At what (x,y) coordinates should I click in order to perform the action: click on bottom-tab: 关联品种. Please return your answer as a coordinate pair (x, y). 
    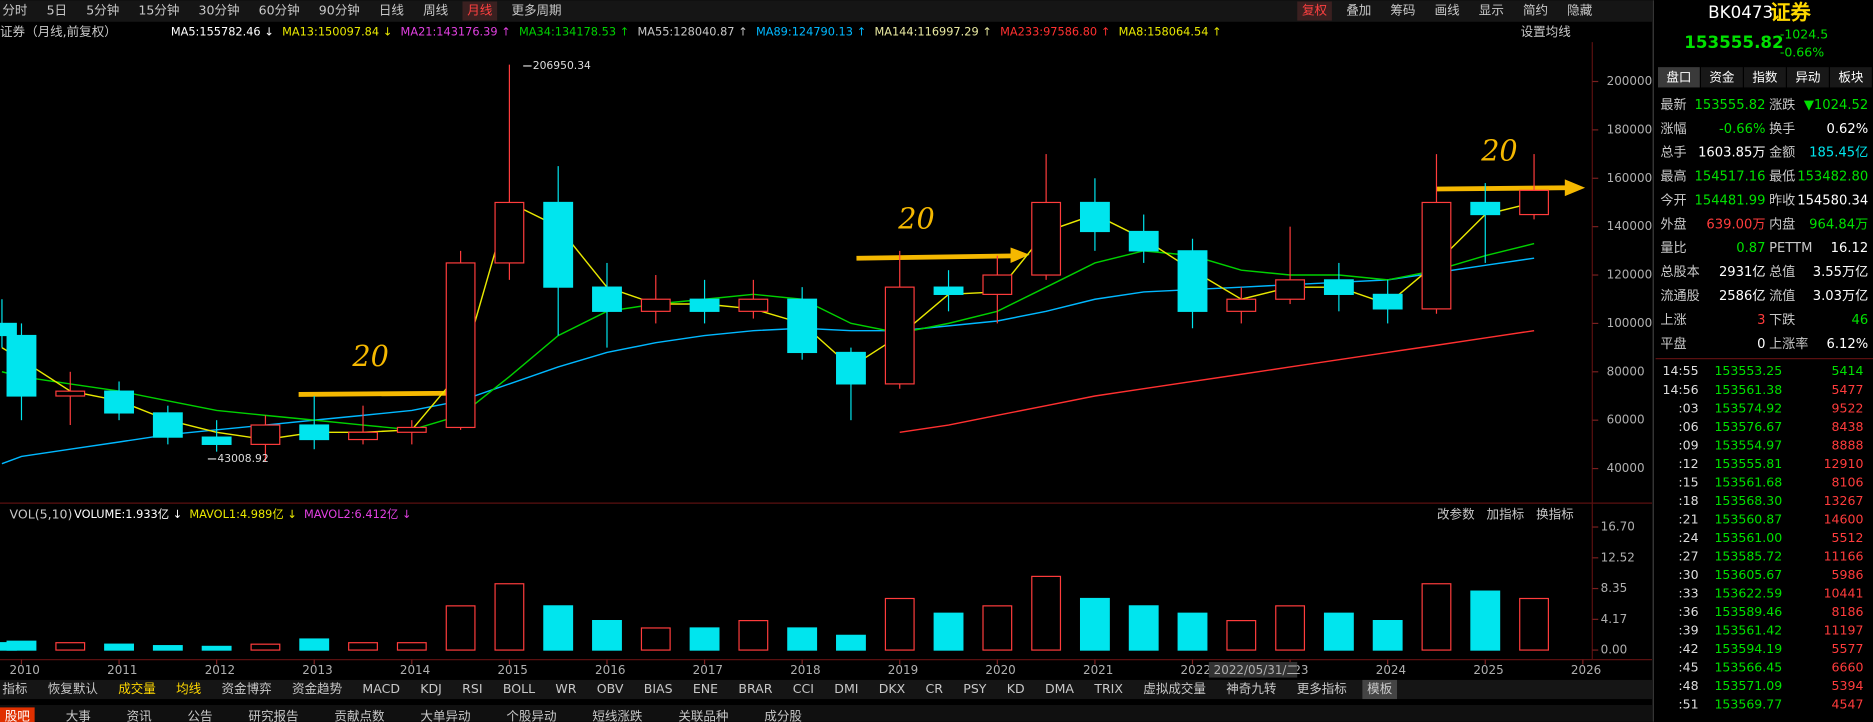
    Looking at the image, I should click on (703, 715).